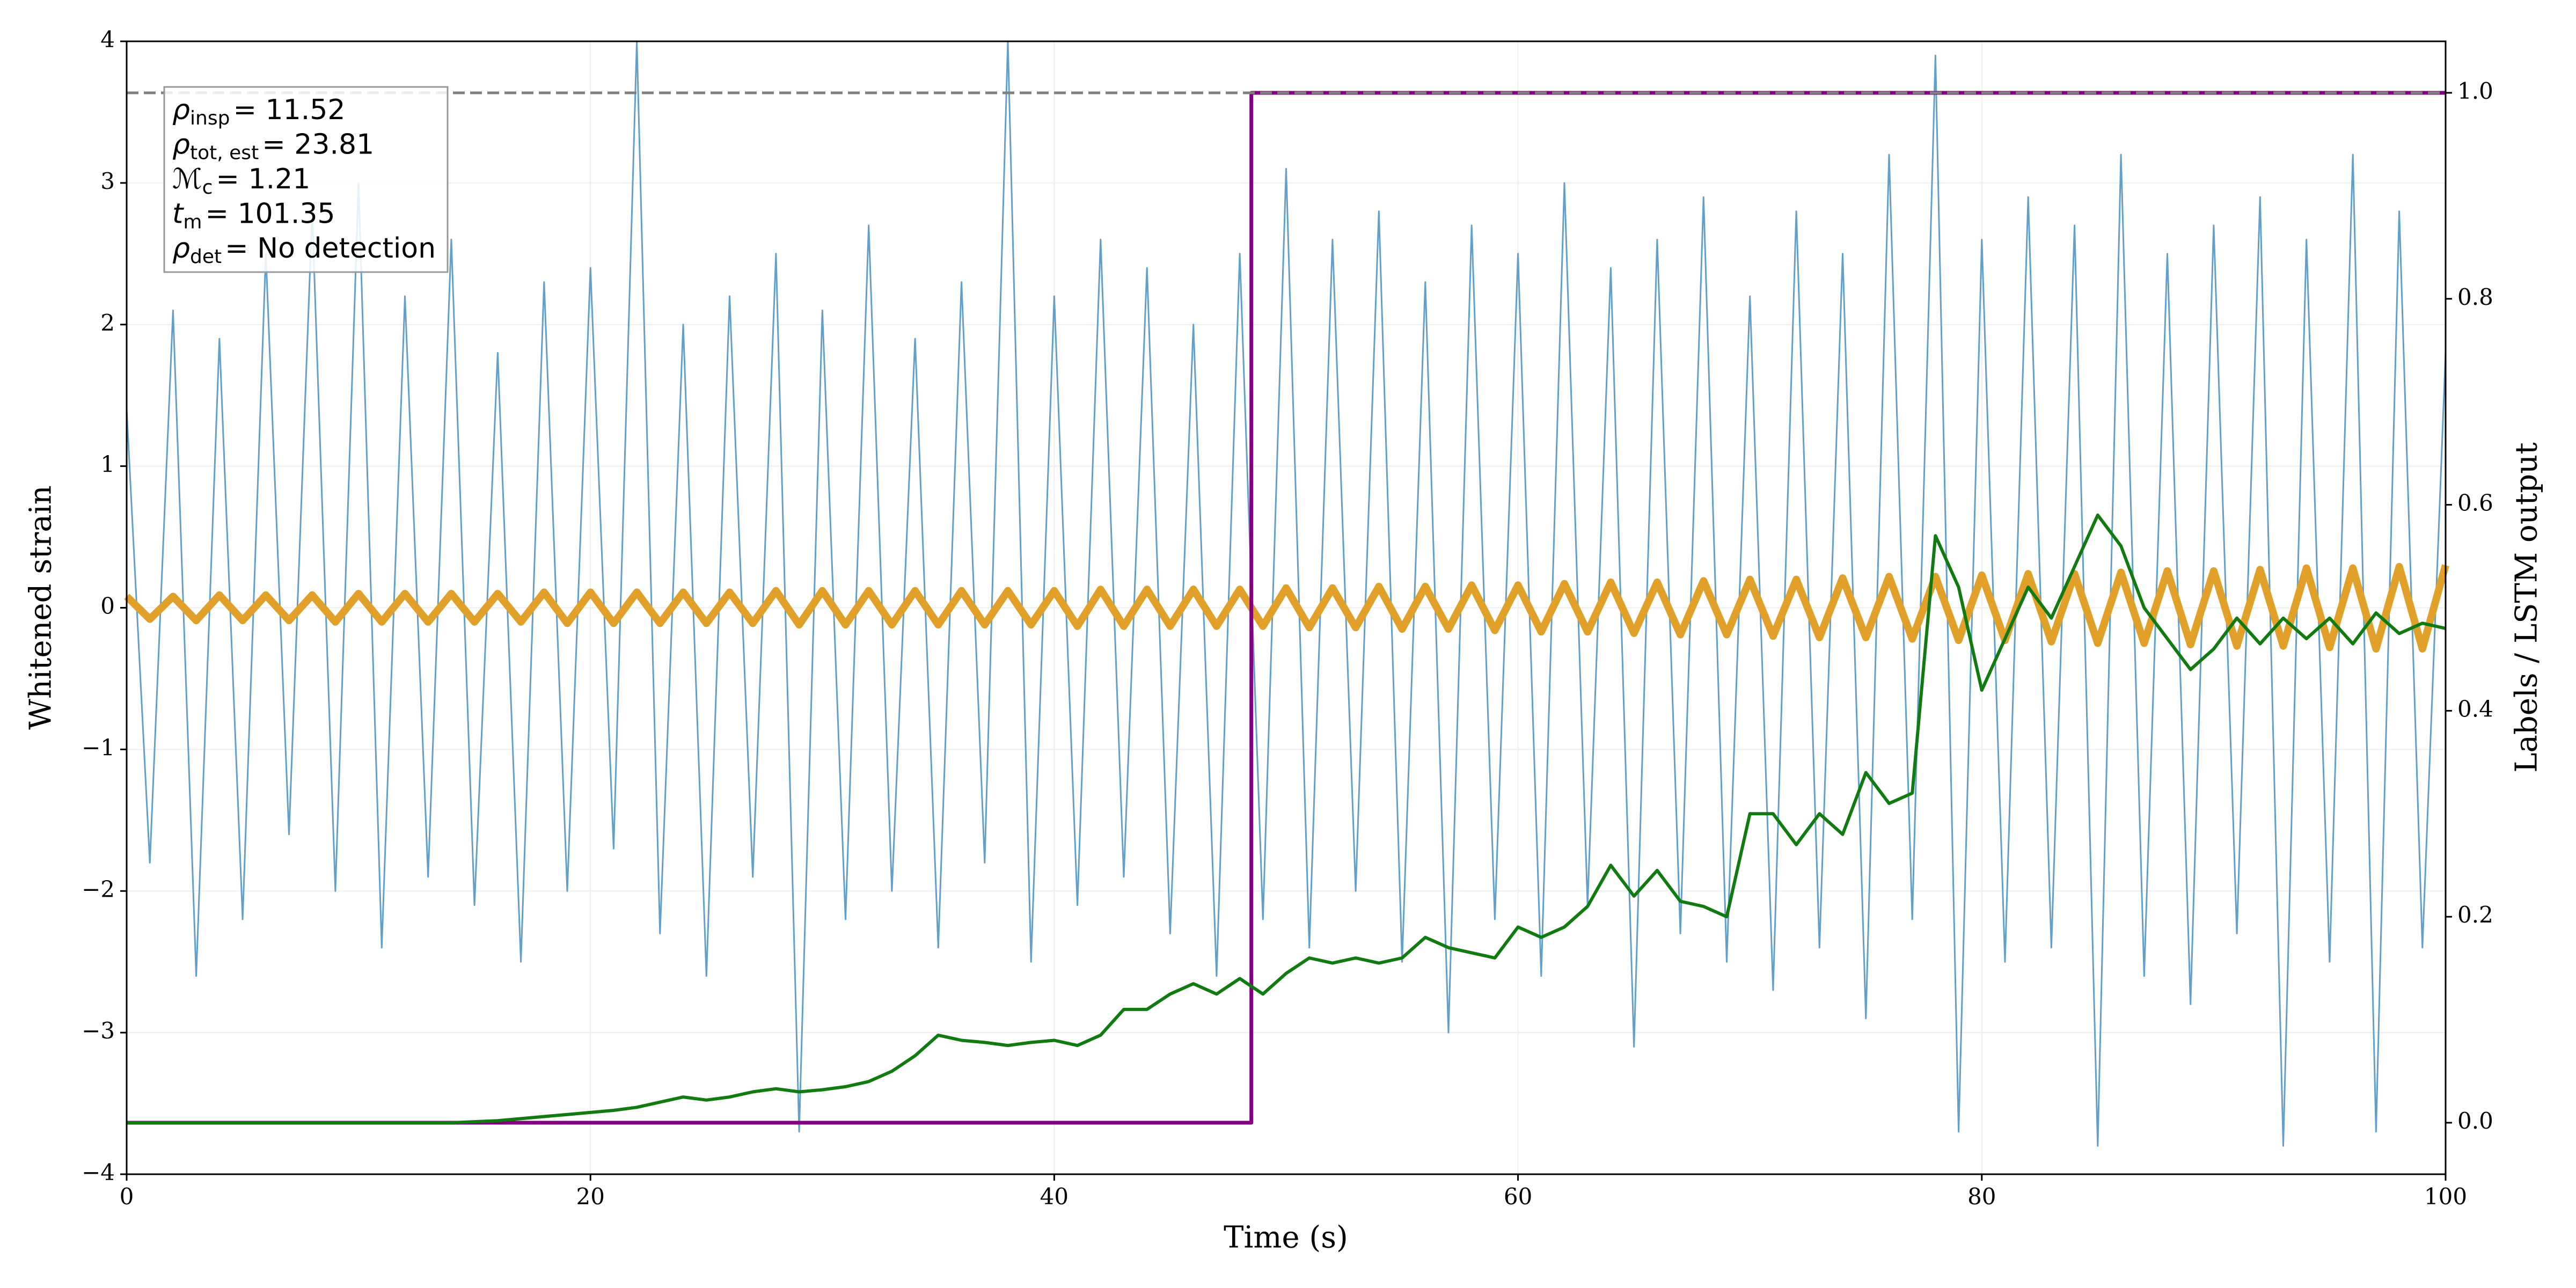 The image size is (2576, 1288). I want to click on y-tick-label: −3, so click(98, 1031).